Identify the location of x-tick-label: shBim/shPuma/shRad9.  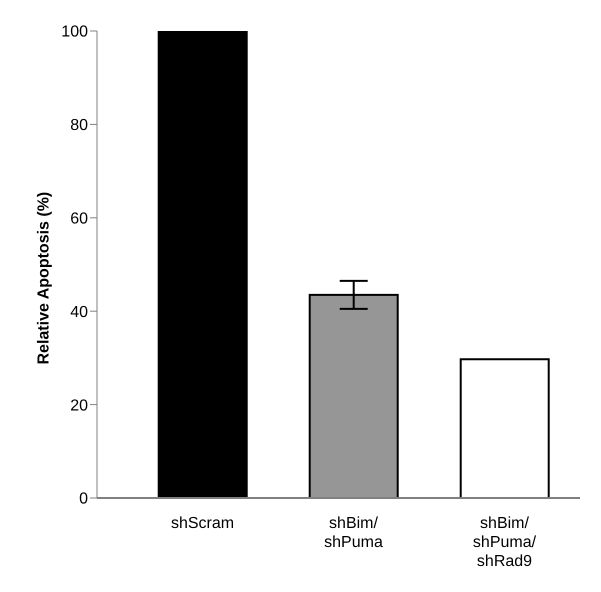
(504, 542).